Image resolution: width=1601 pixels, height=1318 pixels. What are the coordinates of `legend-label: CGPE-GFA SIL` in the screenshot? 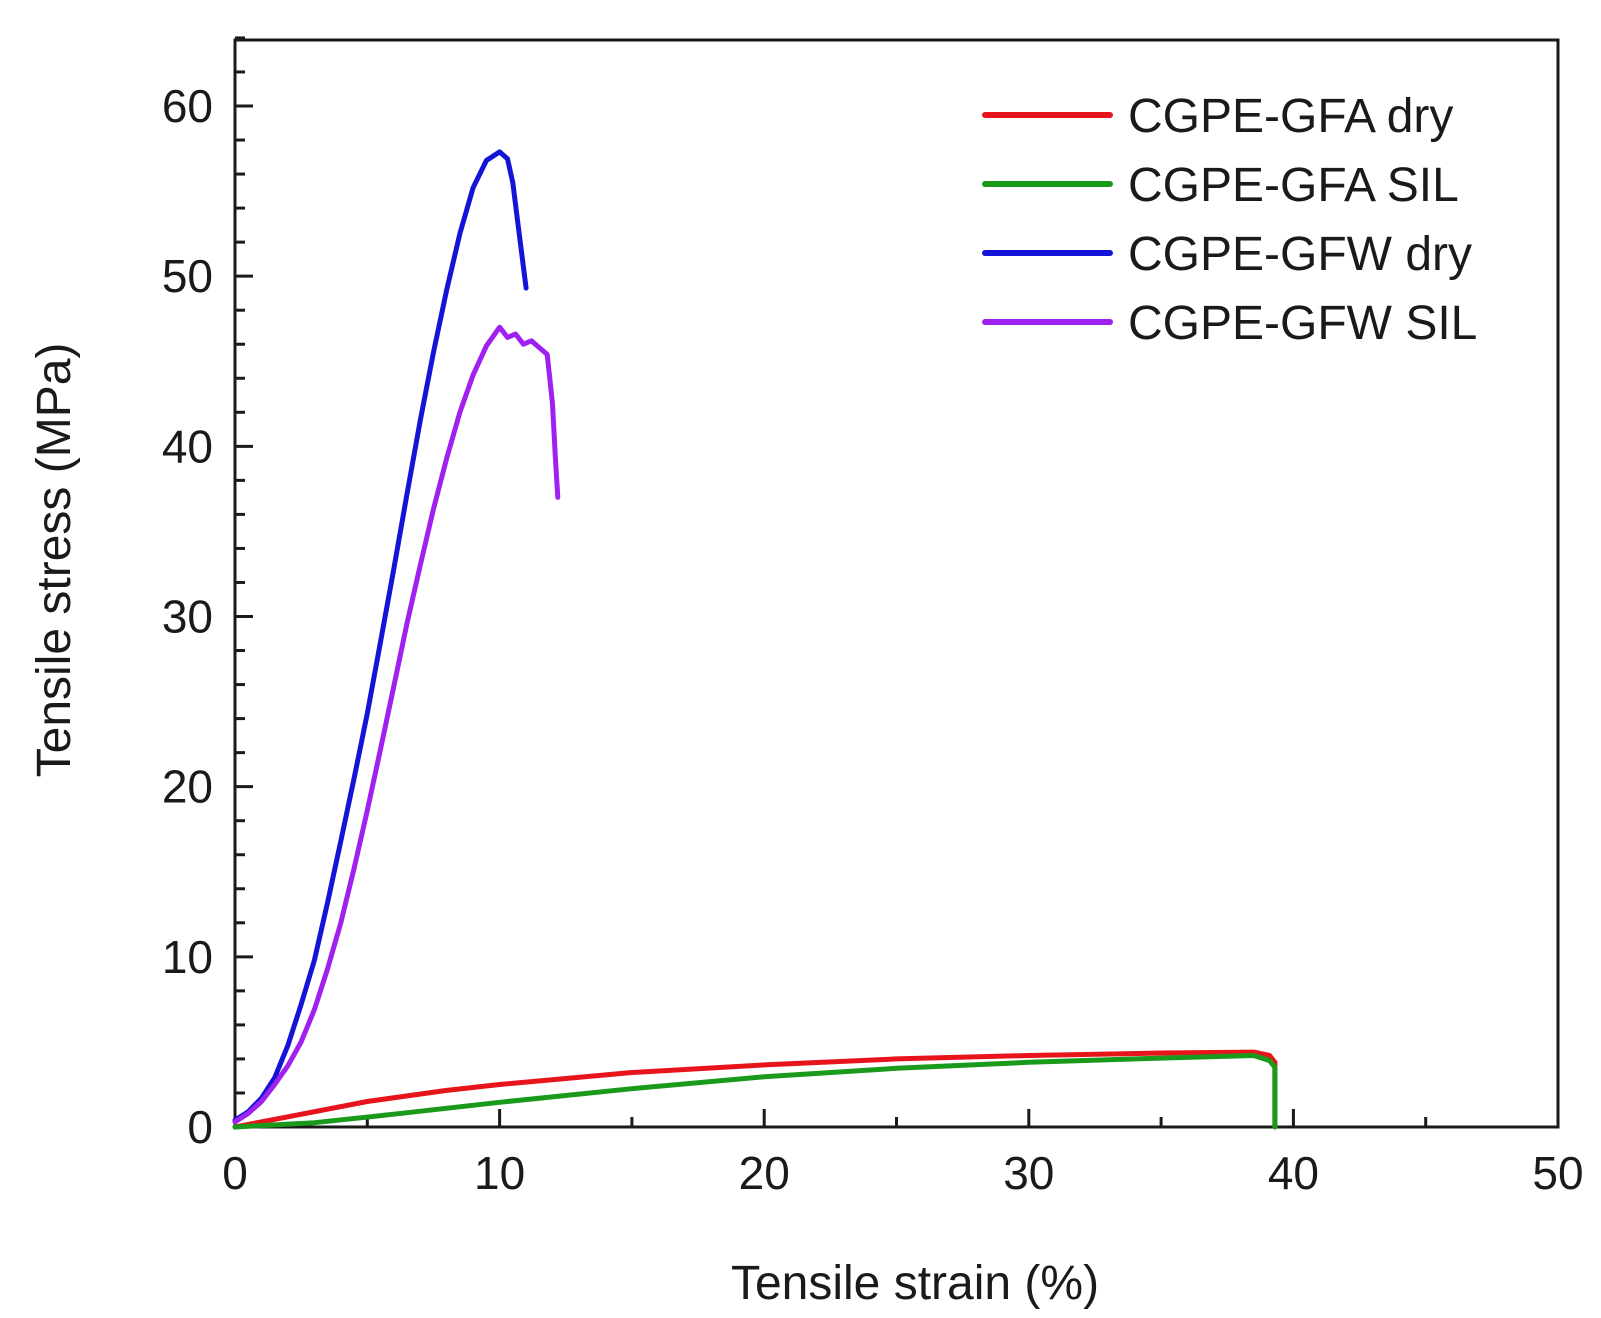 It's located at (1293, 185).